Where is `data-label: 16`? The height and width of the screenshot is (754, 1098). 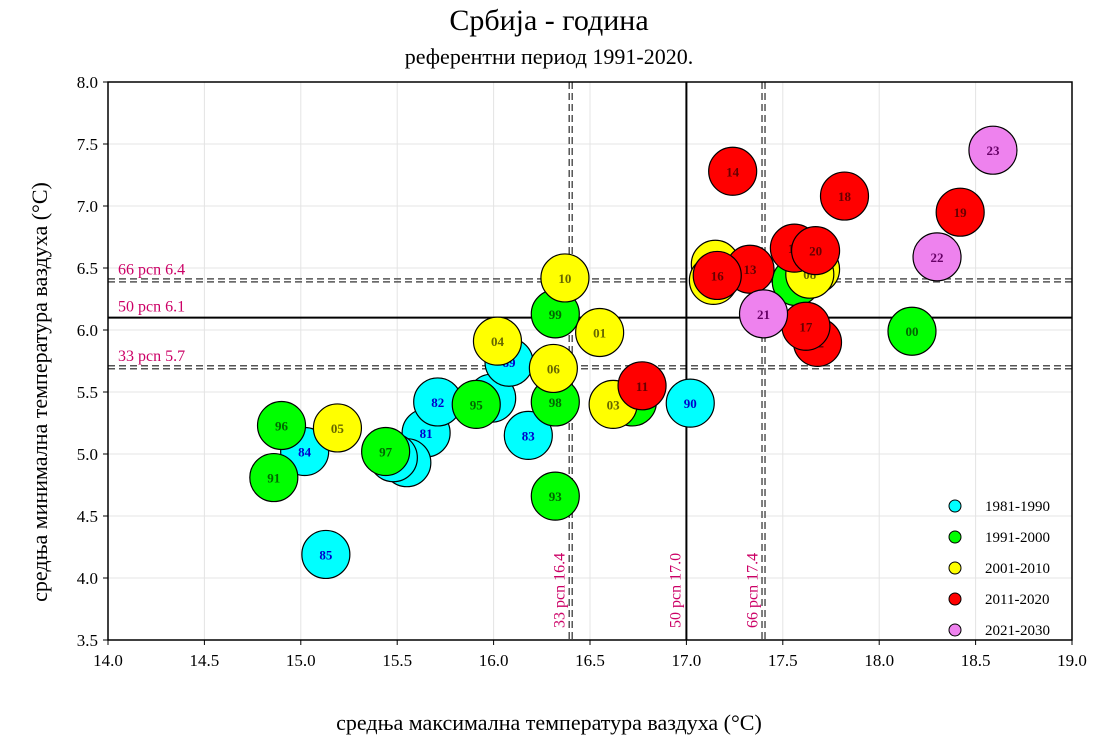 data-label: 16 is located at coordinates (718, 275).